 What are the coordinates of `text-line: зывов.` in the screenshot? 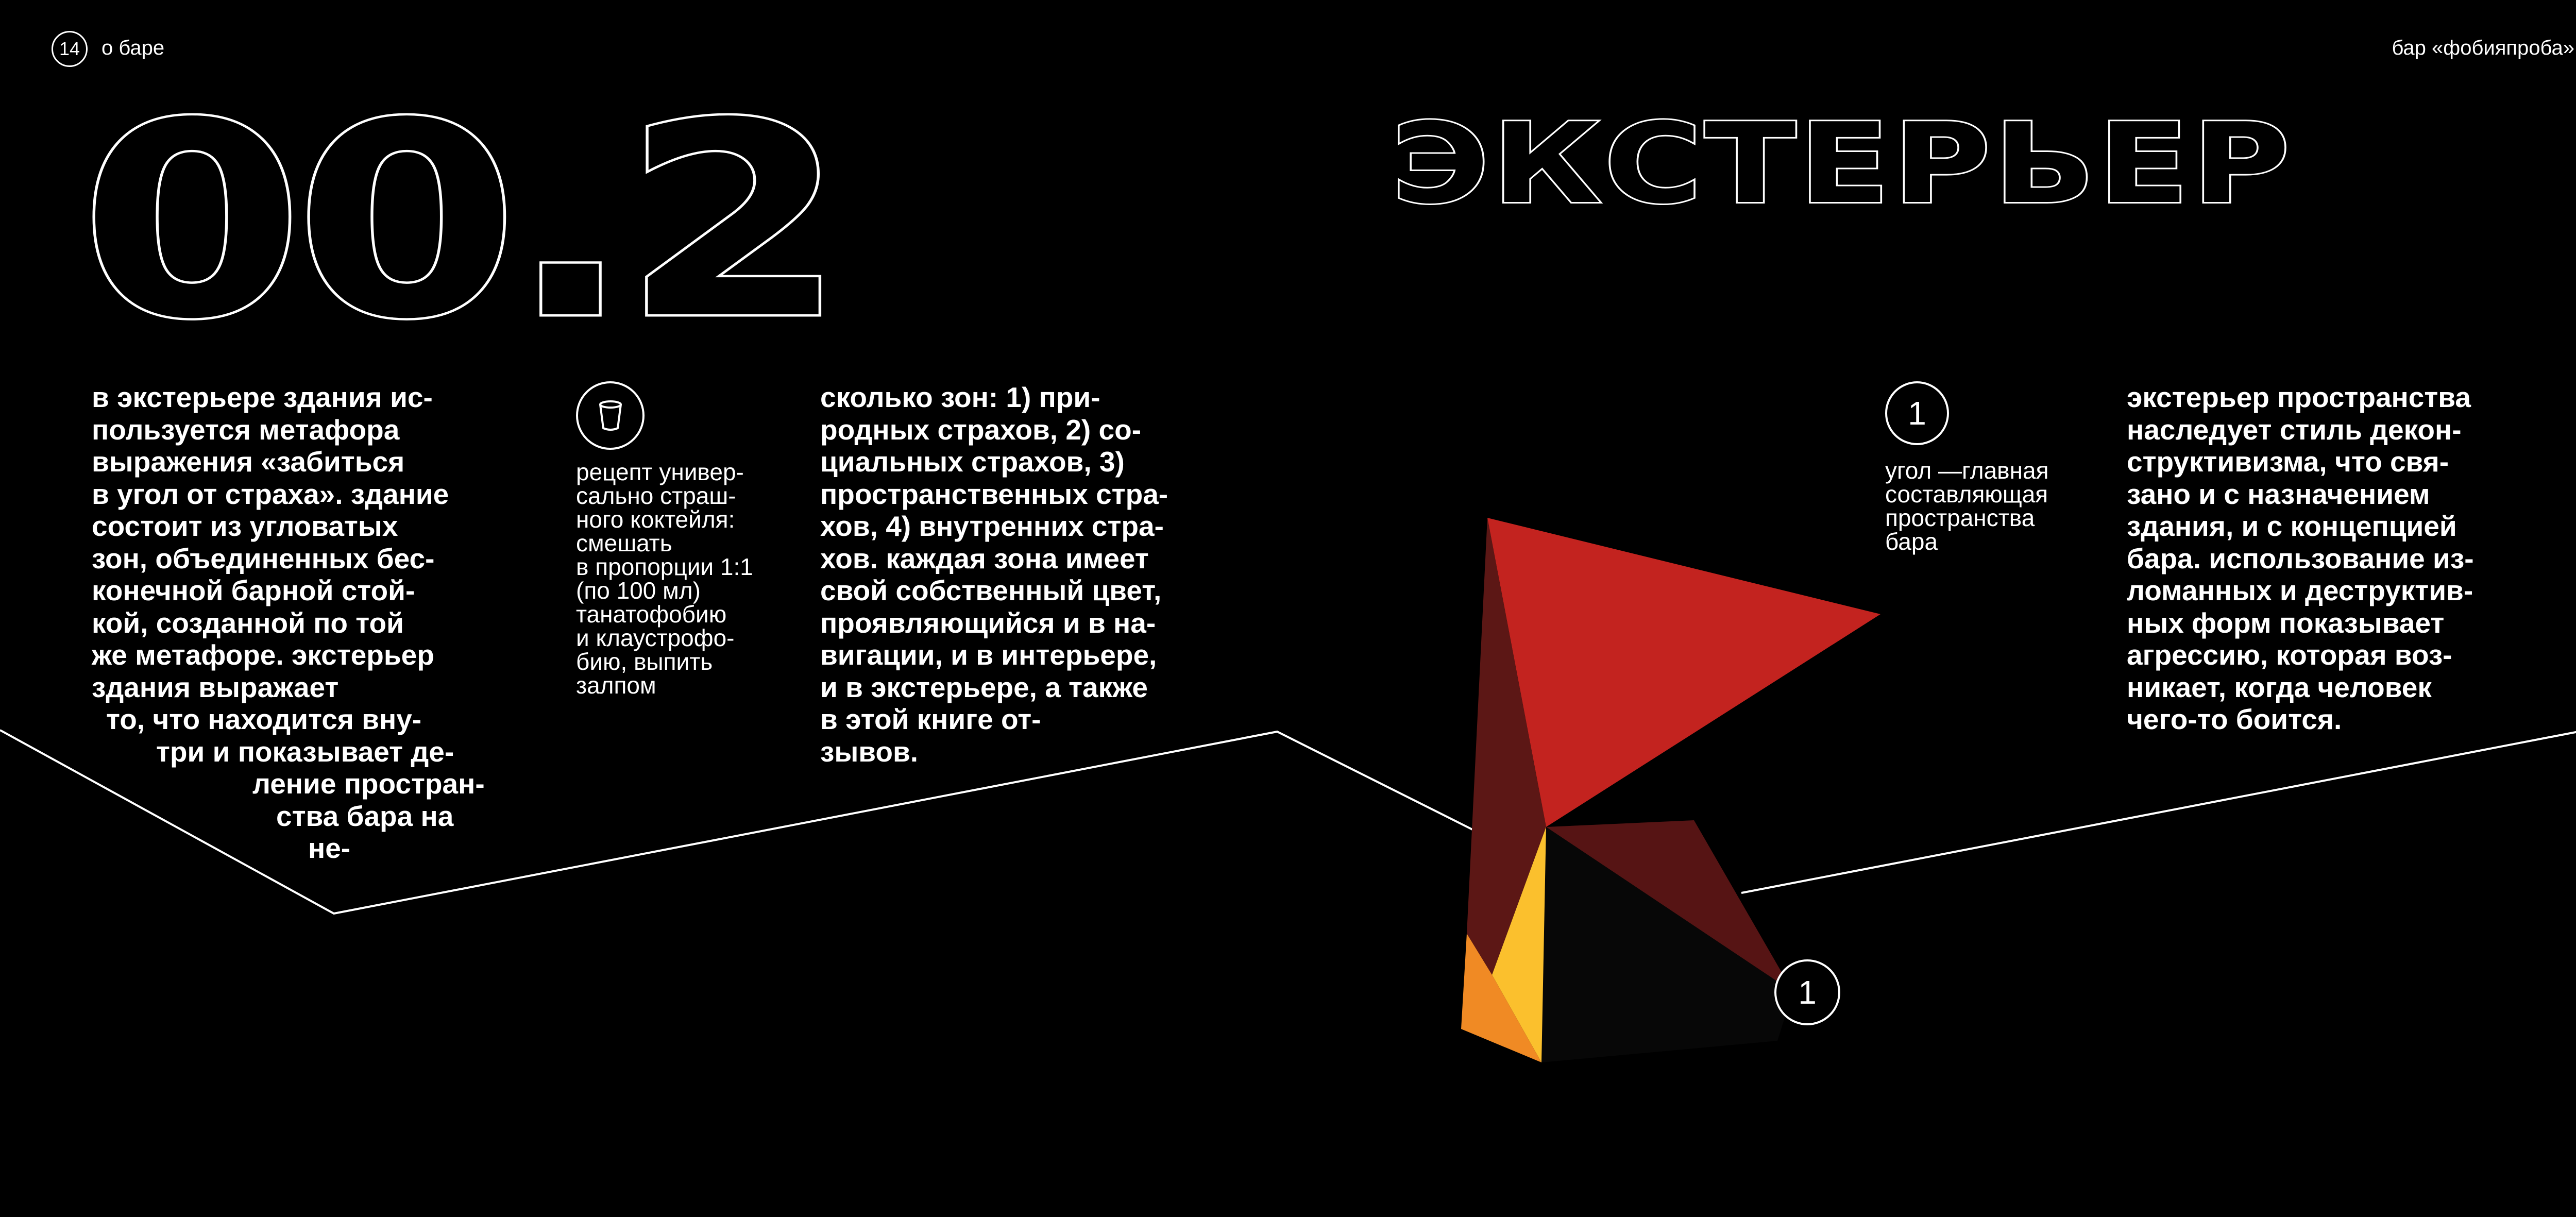 It's located at (870, 751).